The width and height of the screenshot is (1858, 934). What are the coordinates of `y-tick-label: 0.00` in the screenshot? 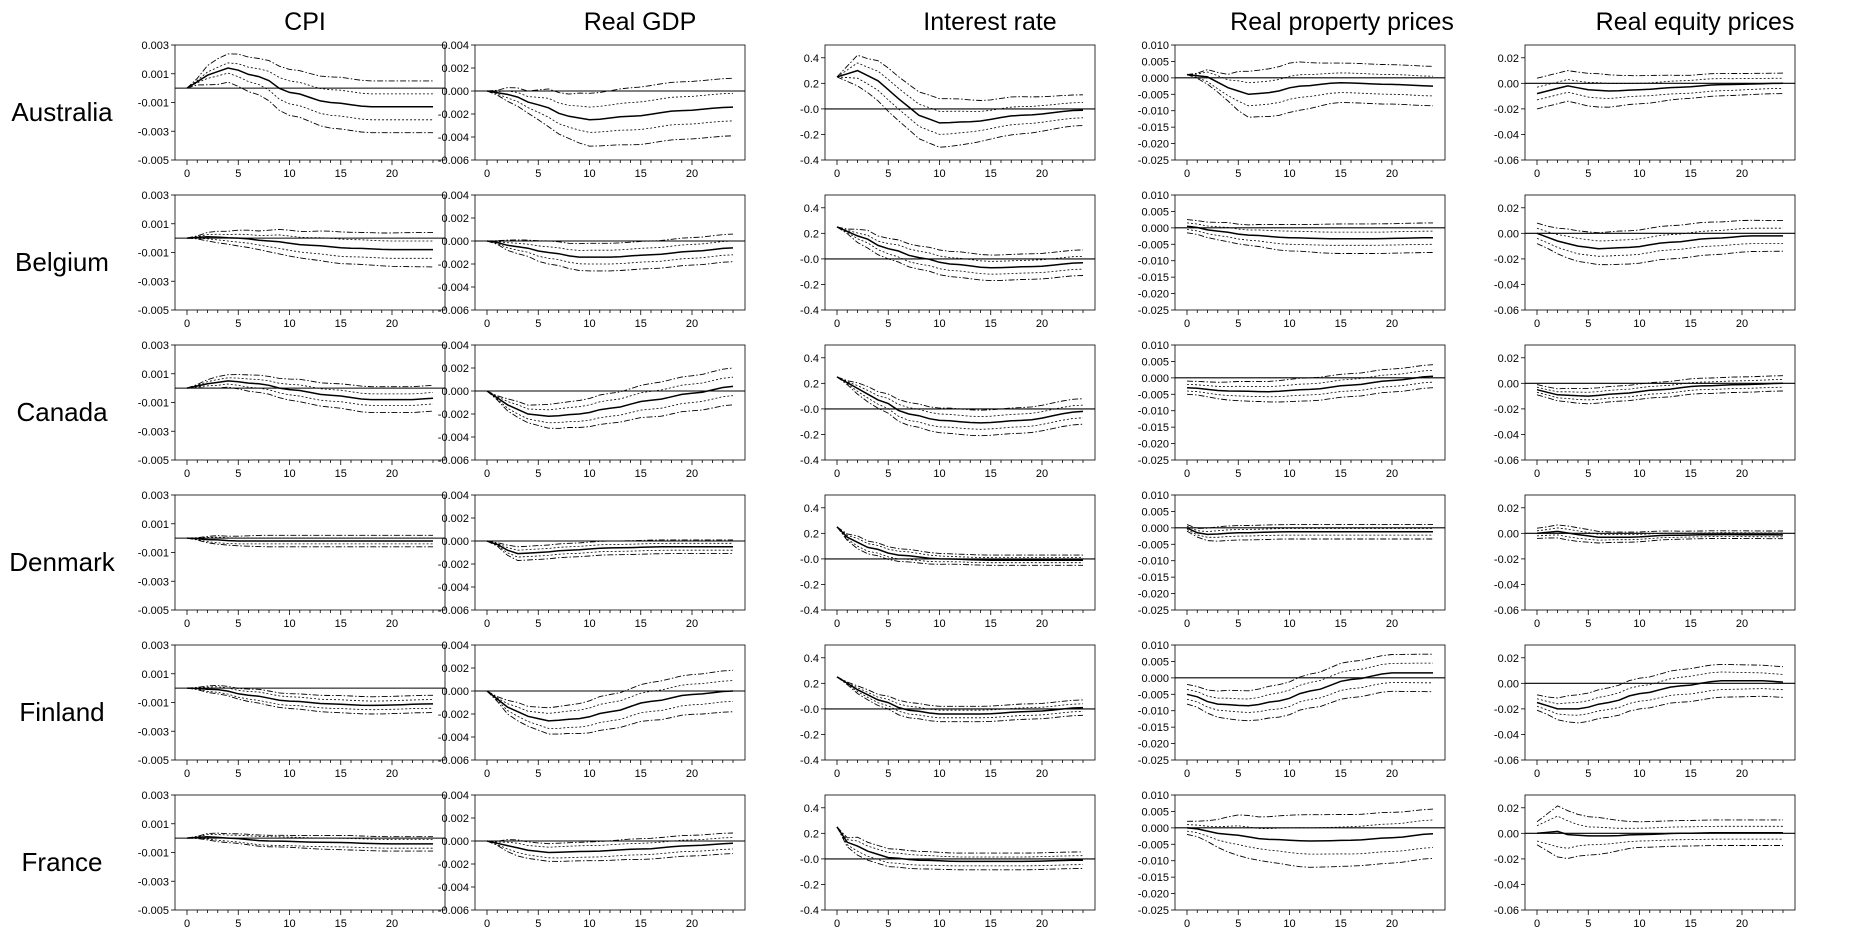 It's located at (1508, 84).